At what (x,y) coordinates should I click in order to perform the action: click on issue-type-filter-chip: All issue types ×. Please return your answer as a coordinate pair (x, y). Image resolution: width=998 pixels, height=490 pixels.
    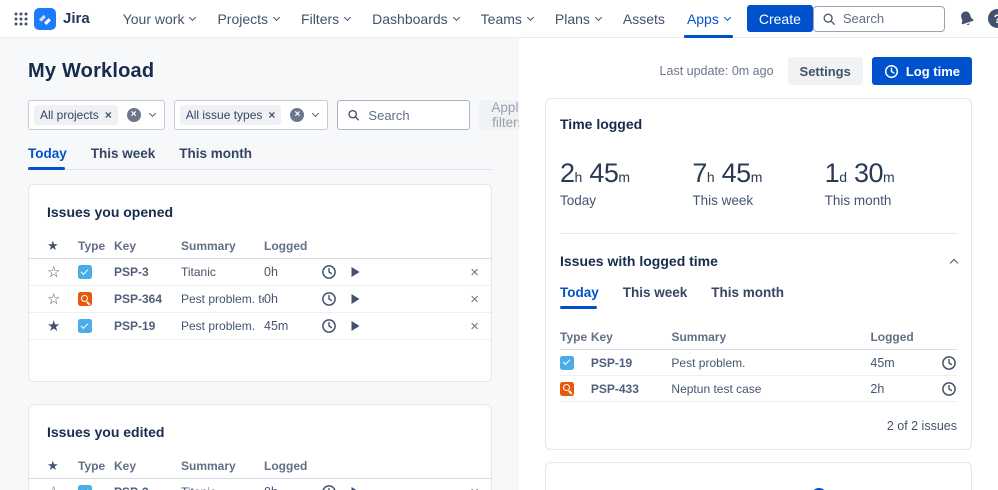
    Looking at the image, I should click on (230, 115).